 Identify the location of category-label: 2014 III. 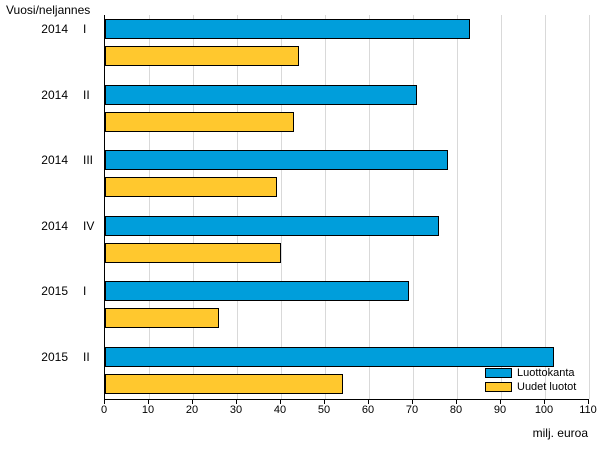
(52, 160).